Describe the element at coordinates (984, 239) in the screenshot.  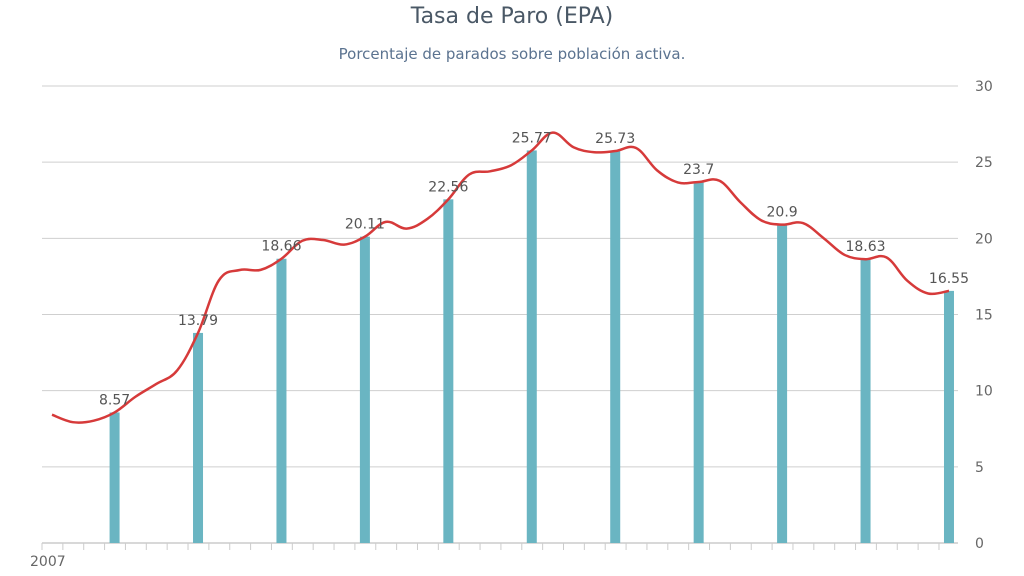
I see `y-tick-label: 20` at that location.